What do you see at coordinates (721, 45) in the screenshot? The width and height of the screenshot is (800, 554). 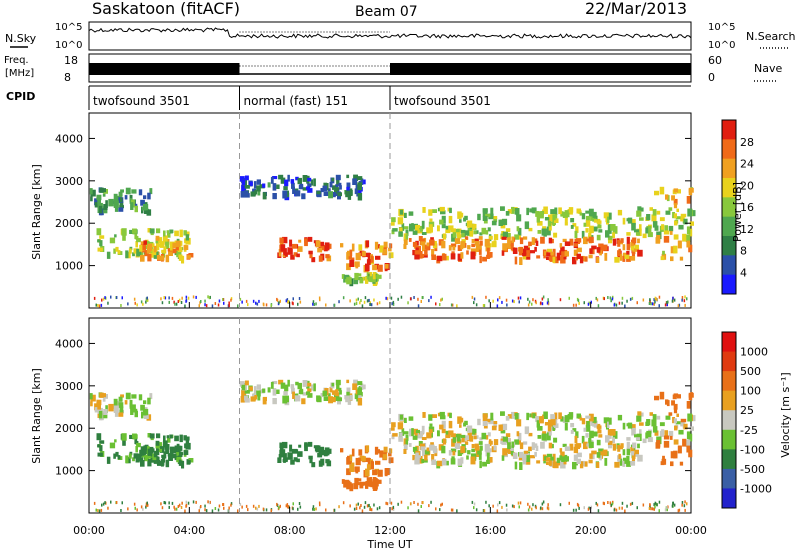 I see `noise-right-tick-bottom: 10^0` at bounding box center [721, 45].